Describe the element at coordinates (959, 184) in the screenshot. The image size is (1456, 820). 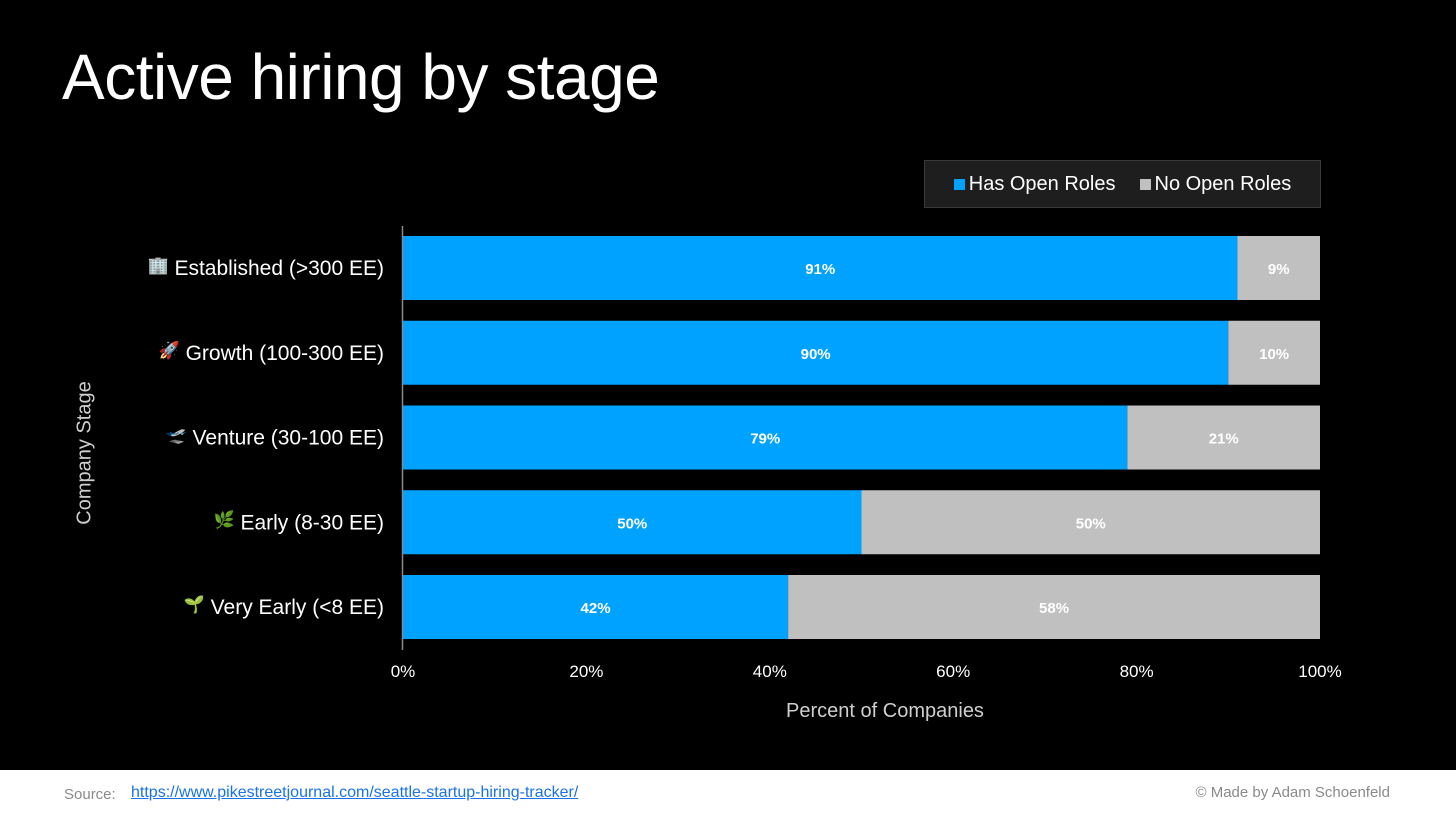
I see `legend-swatch-has-open-roles` at that location.